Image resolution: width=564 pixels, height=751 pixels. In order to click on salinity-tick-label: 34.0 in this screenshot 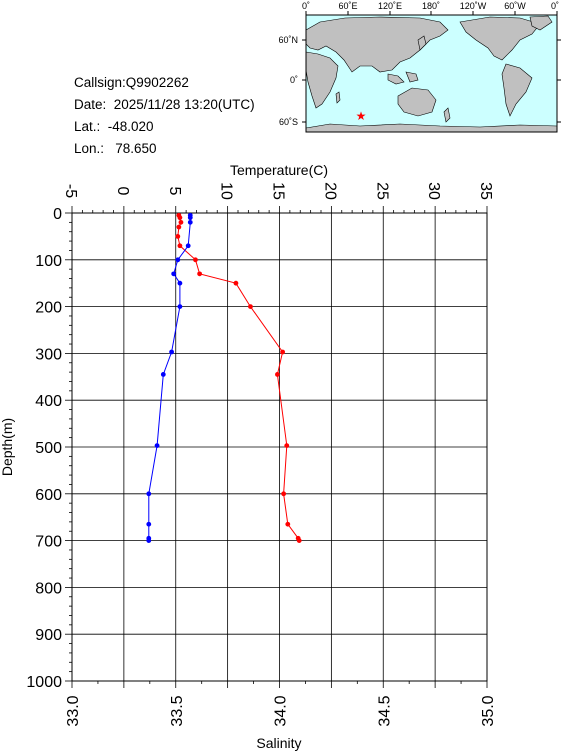, I will do `click(281, 710)`.